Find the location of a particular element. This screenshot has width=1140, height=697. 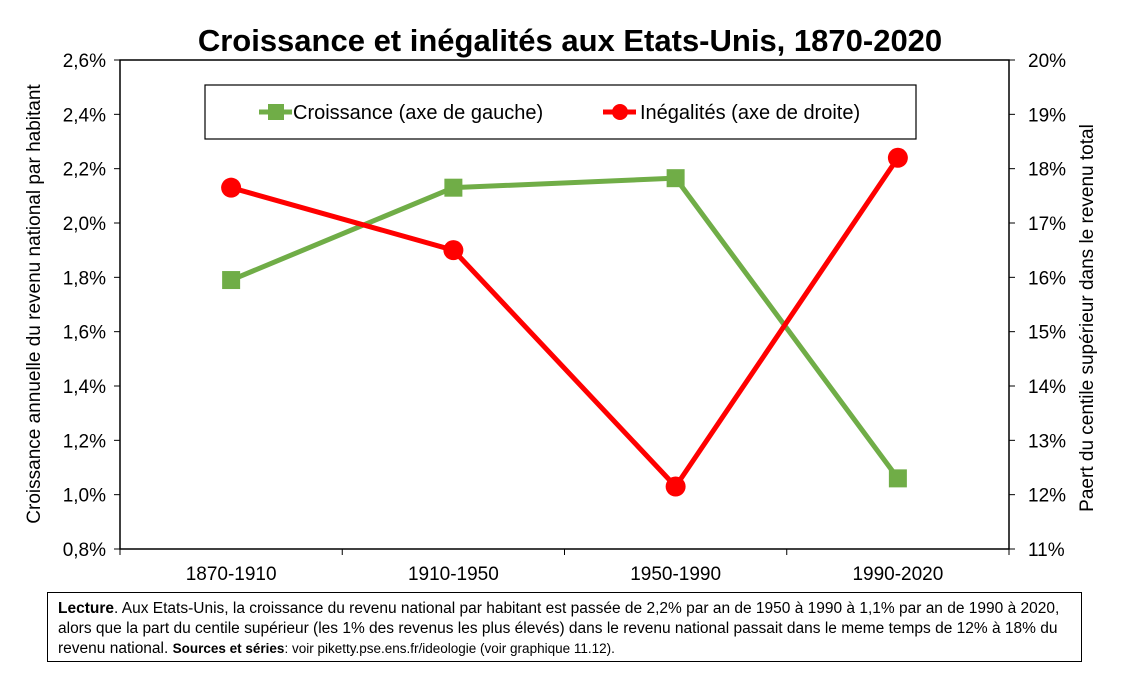

legend-box is located at coordinates (560, 112).